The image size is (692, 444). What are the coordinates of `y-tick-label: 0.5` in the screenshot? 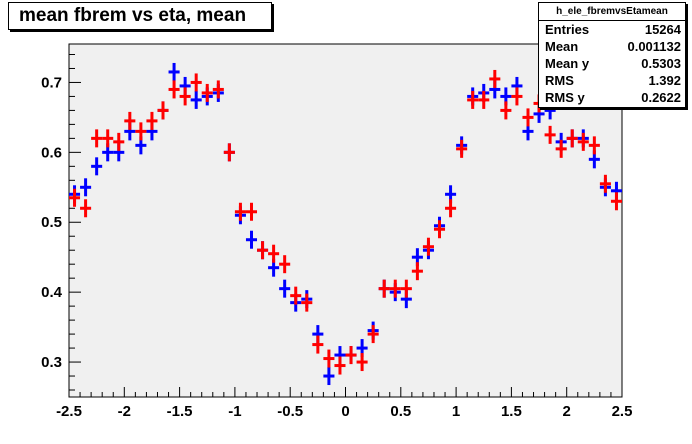 It's located at (51, 222).